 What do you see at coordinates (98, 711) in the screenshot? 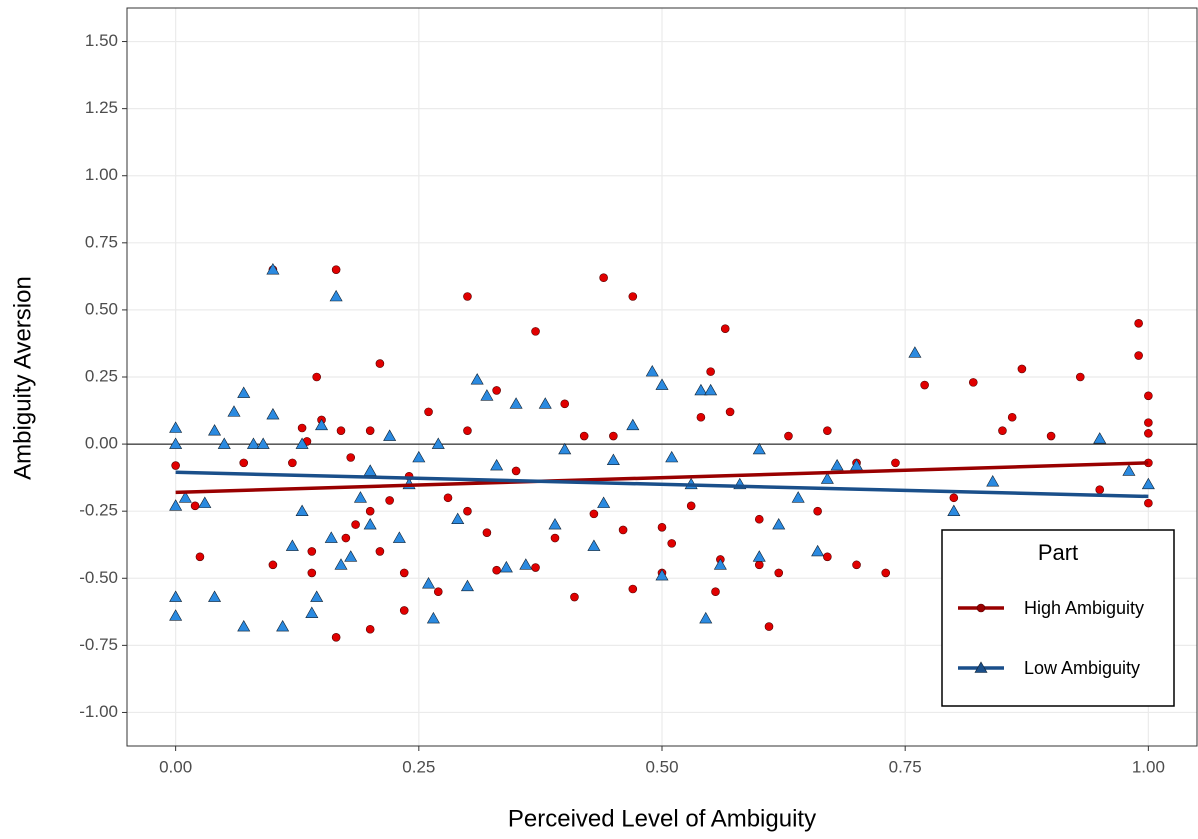
I see `y-tick-label: -1.00` at bounding box center [98, 711].